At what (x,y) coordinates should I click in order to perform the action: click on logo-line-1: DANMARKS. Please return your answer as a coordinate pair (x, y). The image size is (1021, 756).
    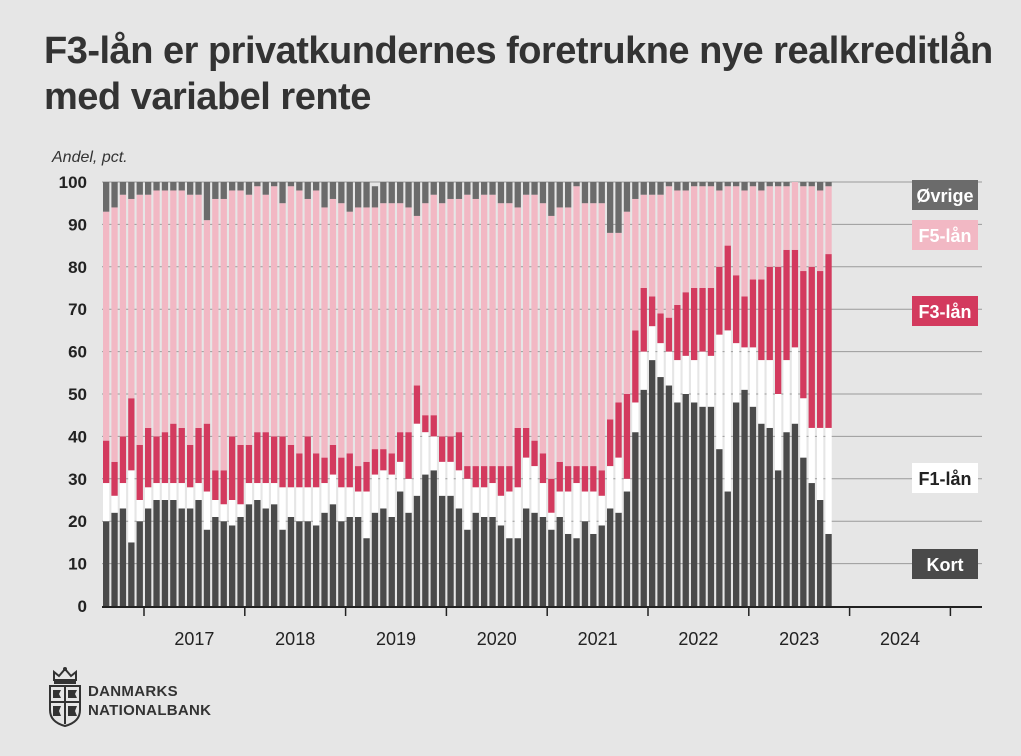
    Looking at the image, I should click on (133, 691).